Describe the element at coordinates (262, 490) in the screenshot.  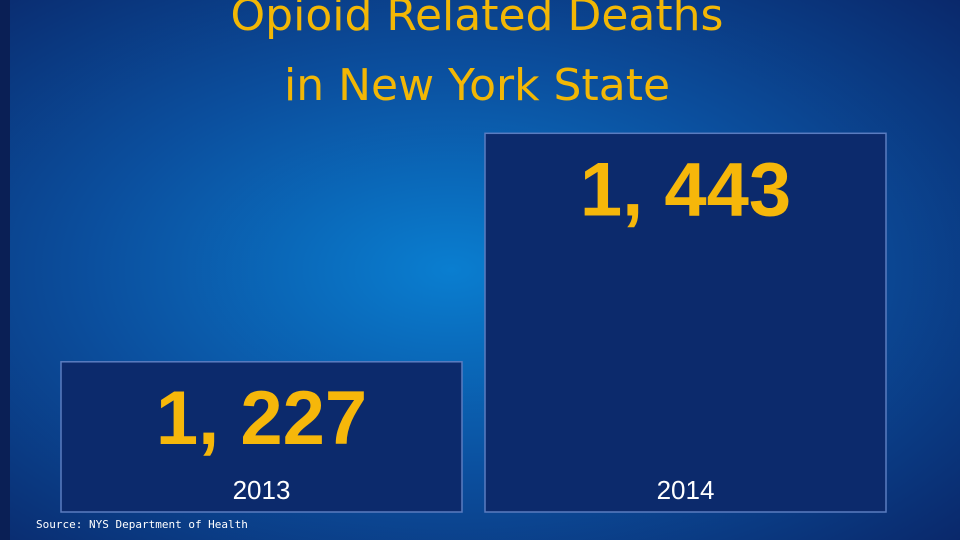
I see `category-label: 2013` at that location.